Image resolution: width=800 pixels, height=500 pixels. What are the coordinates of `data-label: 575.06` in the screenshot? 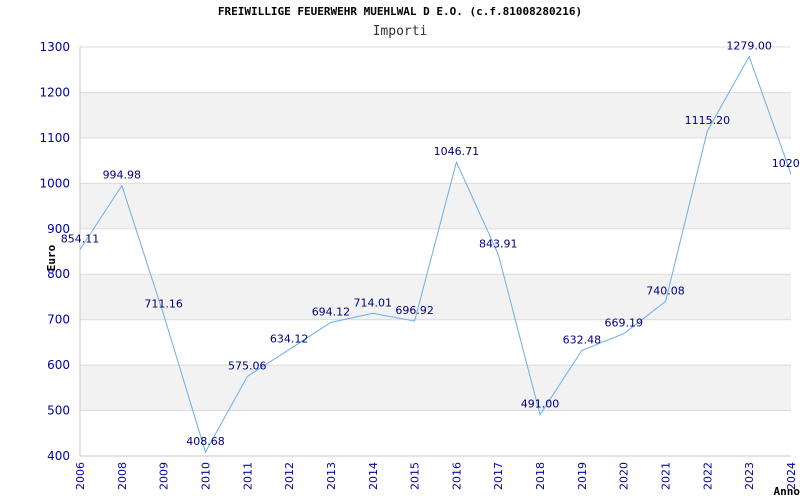 It's located at (247, 365).